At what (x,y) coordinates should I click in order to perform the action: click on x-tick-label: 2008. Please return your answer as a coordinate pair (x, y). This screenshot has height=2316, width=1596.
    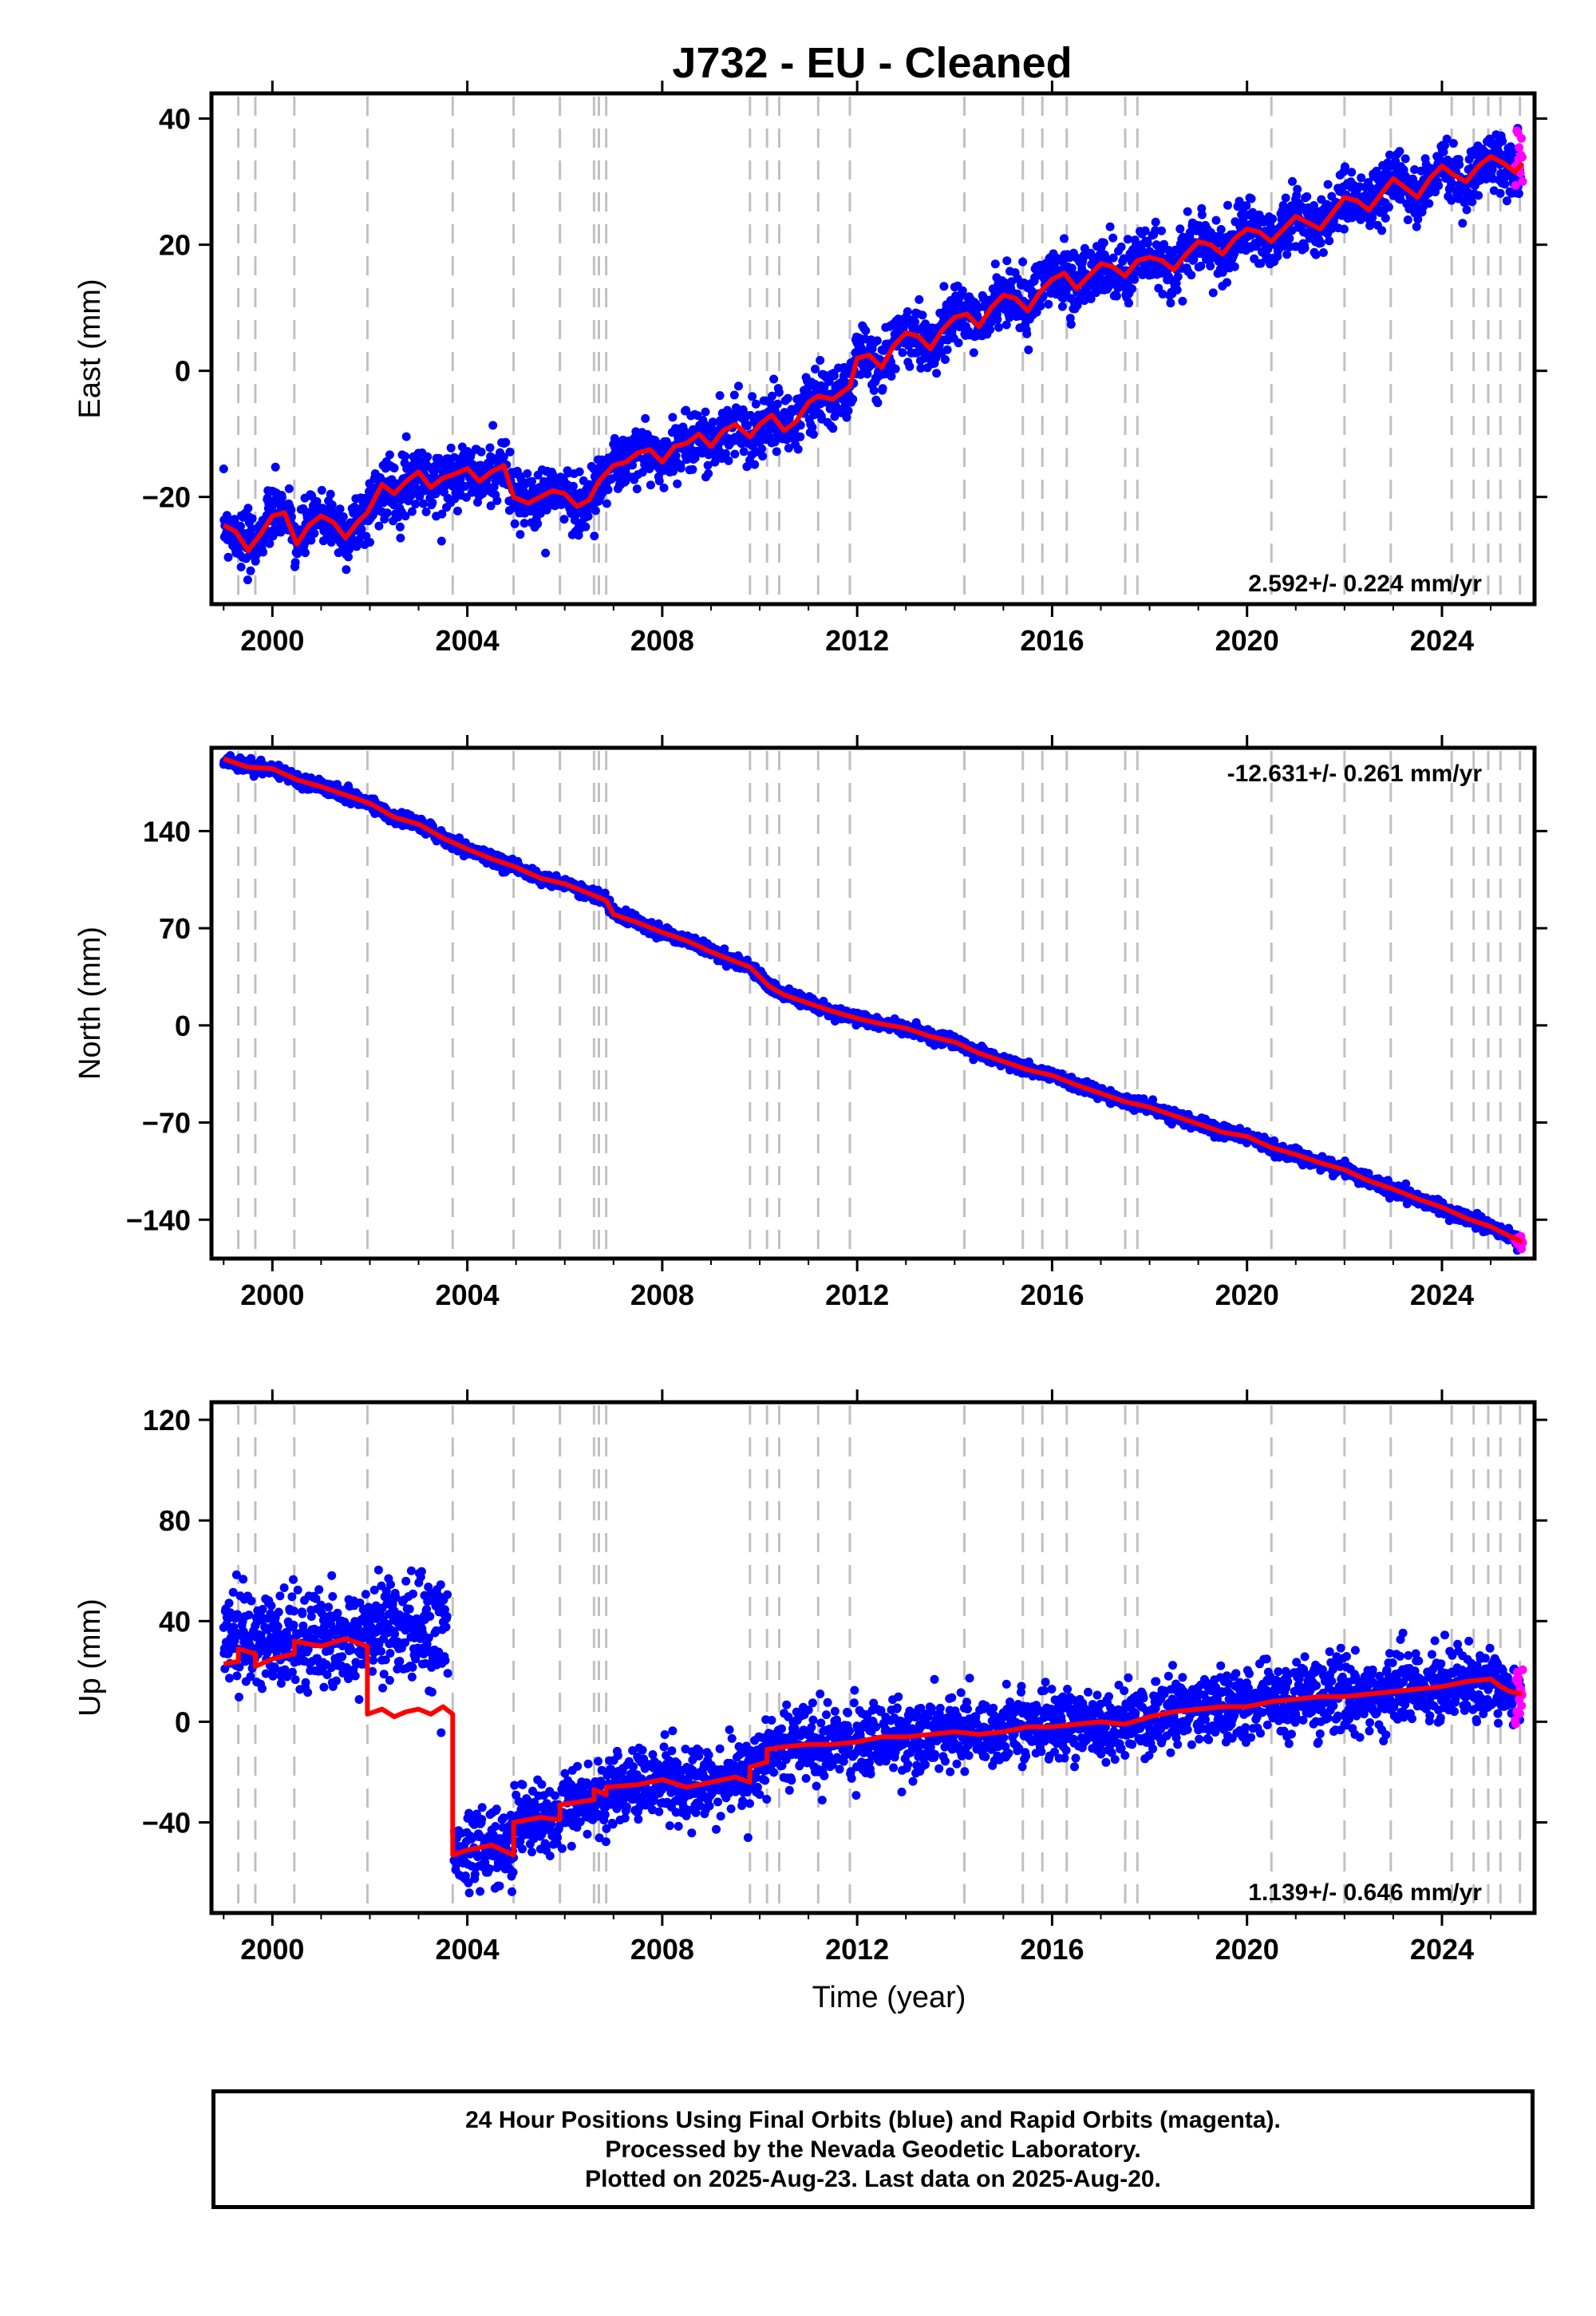
    Looking at the image, I should click on (662, 640).